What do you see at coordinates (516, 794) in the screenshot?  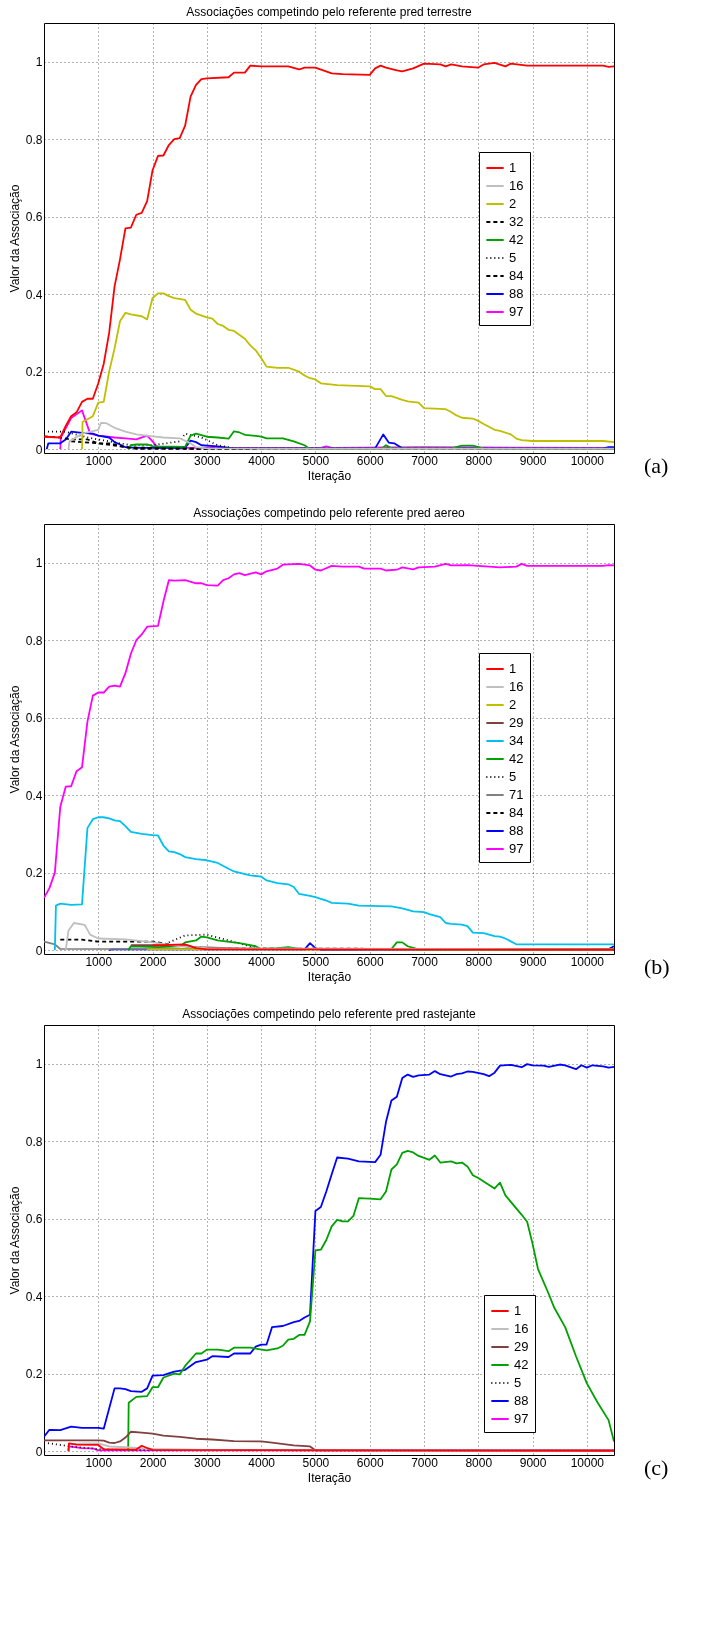 I see `legend-label: 71` at bounding box center [516, 794].